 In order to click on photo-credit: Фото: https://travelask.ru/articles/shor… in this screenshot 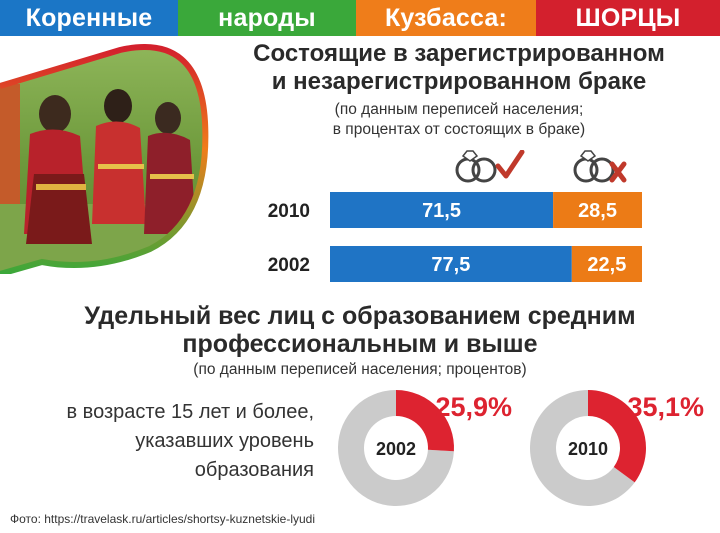, I will do `click(162, 519)`.